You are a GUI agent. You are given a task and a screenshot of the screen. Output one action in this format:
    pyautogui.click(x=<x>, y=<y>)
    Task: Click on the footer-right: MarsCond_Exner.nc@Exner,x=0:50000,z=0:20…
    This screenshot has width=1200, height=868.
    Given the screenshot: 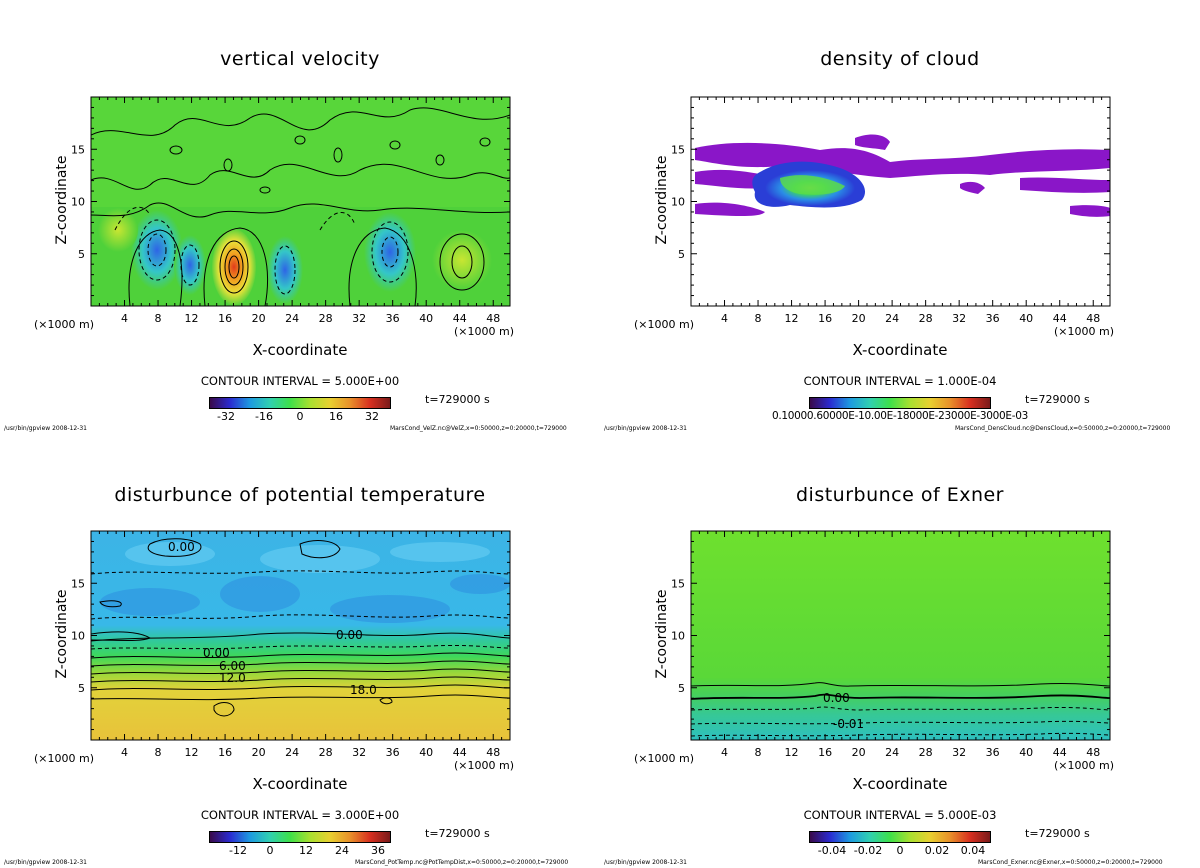 What is the action you would take?
    pyautogui.click(x=1070, y=862)
    